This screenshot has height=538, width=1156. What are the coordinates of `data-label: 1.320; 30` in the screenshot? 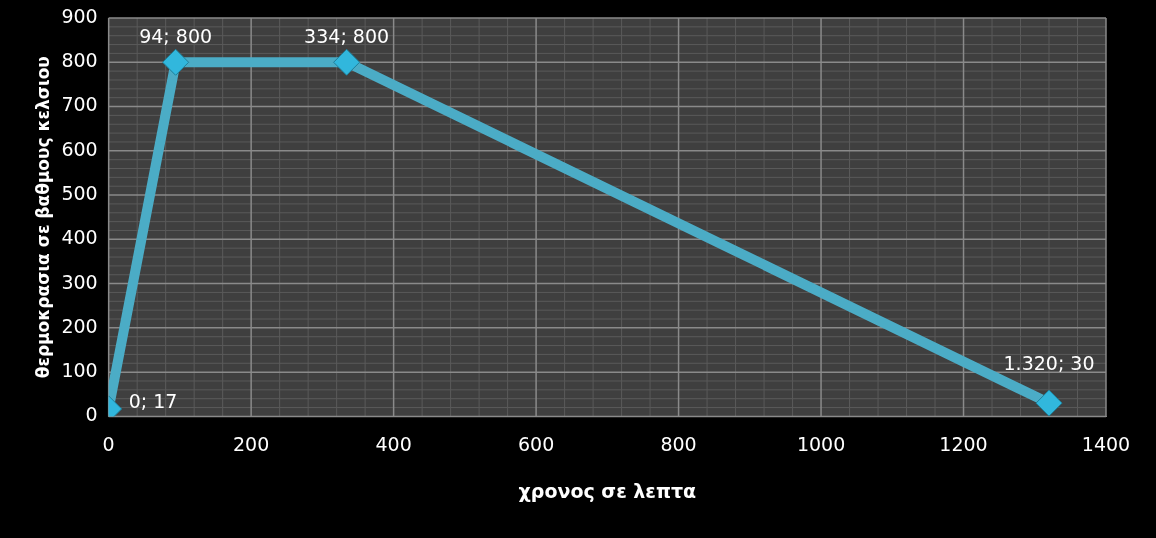 It's located at (1049, 363).